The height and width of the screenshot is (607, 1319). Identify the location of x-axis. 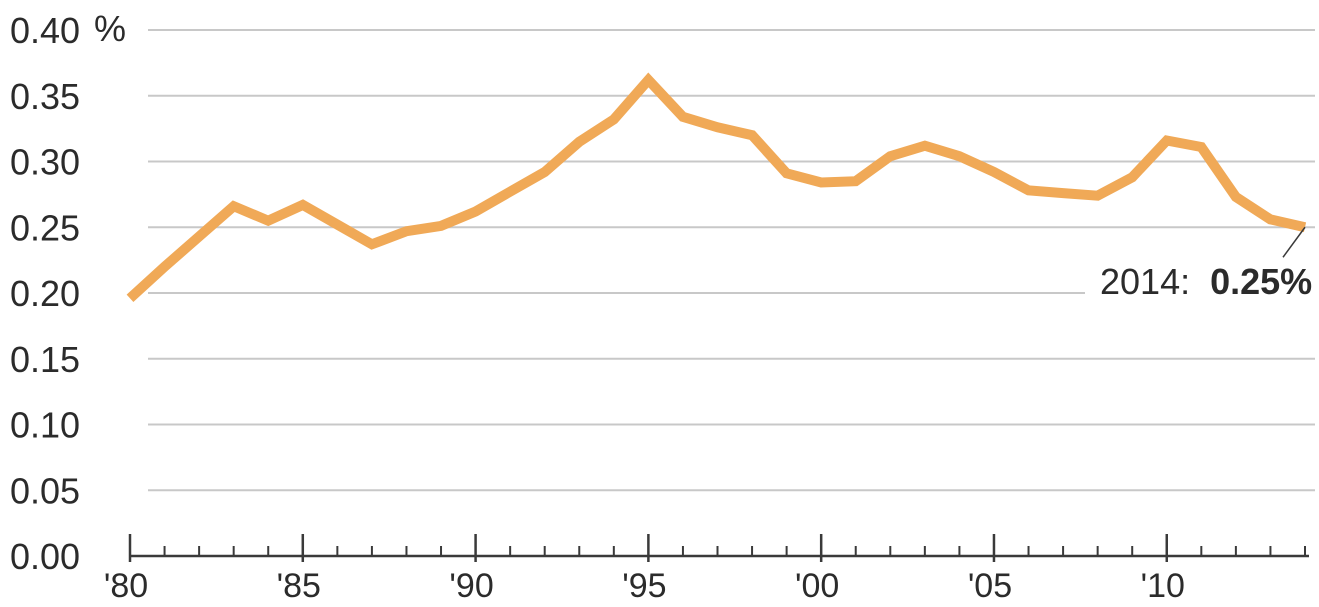
(719, 548).